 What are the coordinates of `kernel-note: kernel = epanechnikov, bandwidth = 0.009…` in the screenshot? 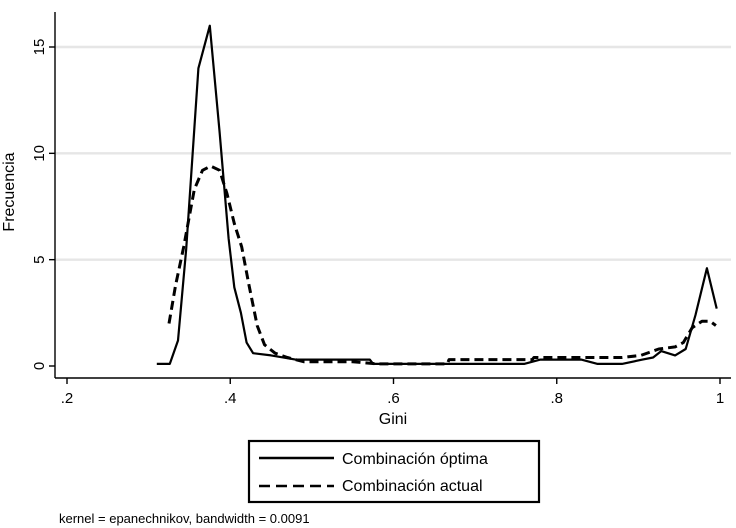 It's located at (184, 518).